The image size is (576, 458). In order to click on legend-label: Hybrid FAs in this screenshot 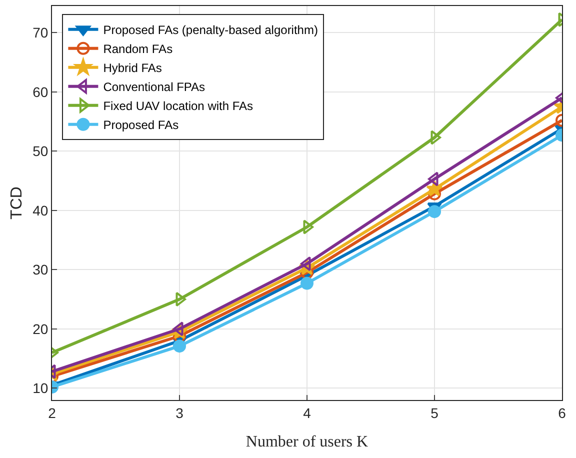, I will do `click(132, 68)`.